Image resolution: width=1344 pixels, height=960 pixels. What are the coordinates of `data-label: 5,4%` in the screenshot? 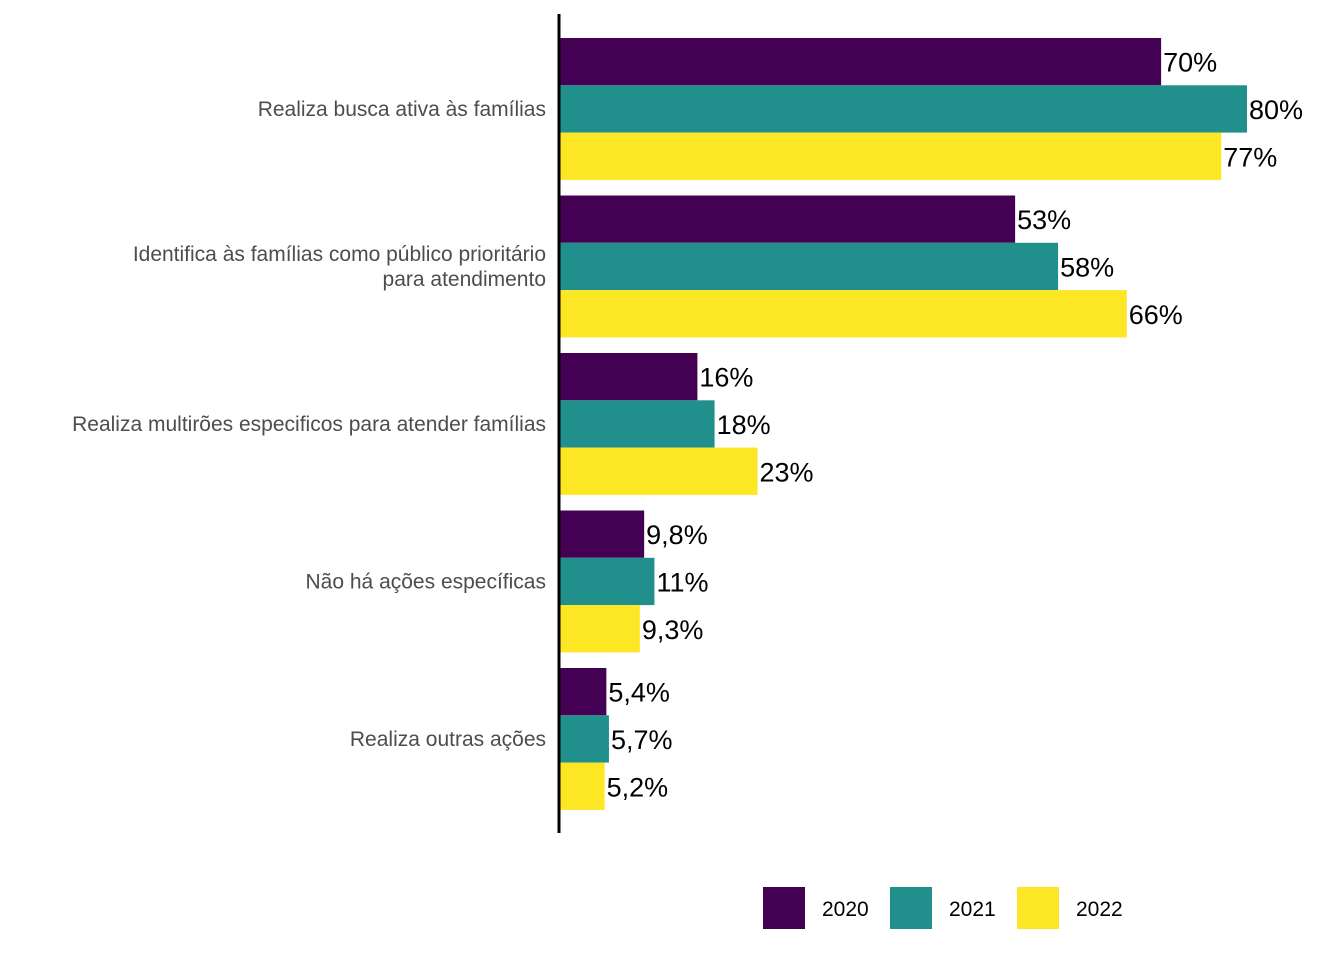 It's located at (639, 693).